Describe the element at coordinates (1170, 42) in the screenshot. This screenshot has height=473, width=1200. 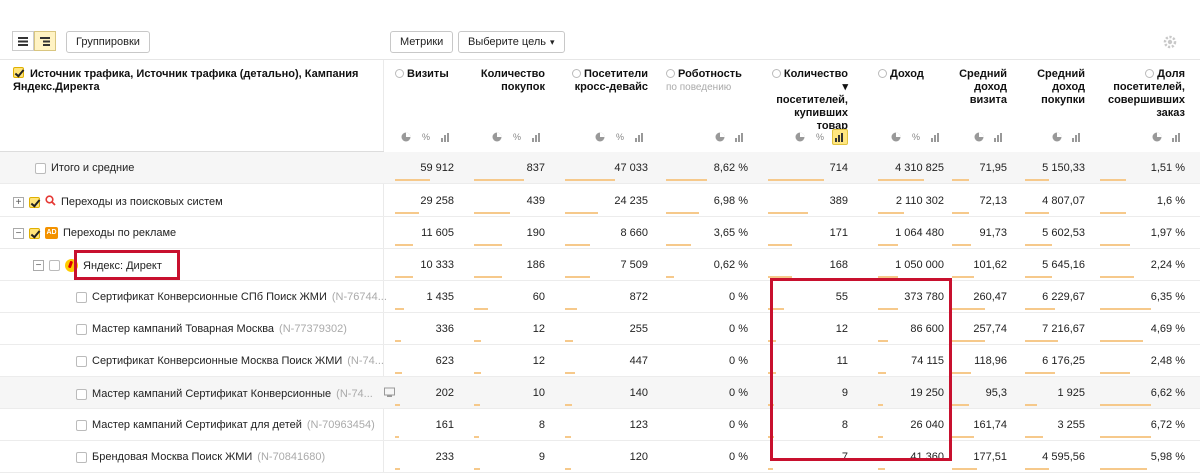
I see `gear-icon` at that location.